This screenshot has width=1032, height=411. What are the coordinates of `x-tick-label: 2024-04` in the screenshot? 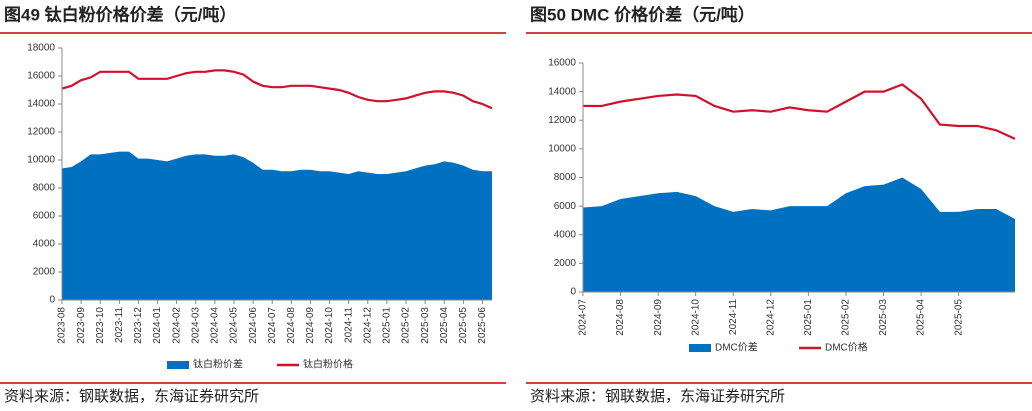 It's located at (215, 325).